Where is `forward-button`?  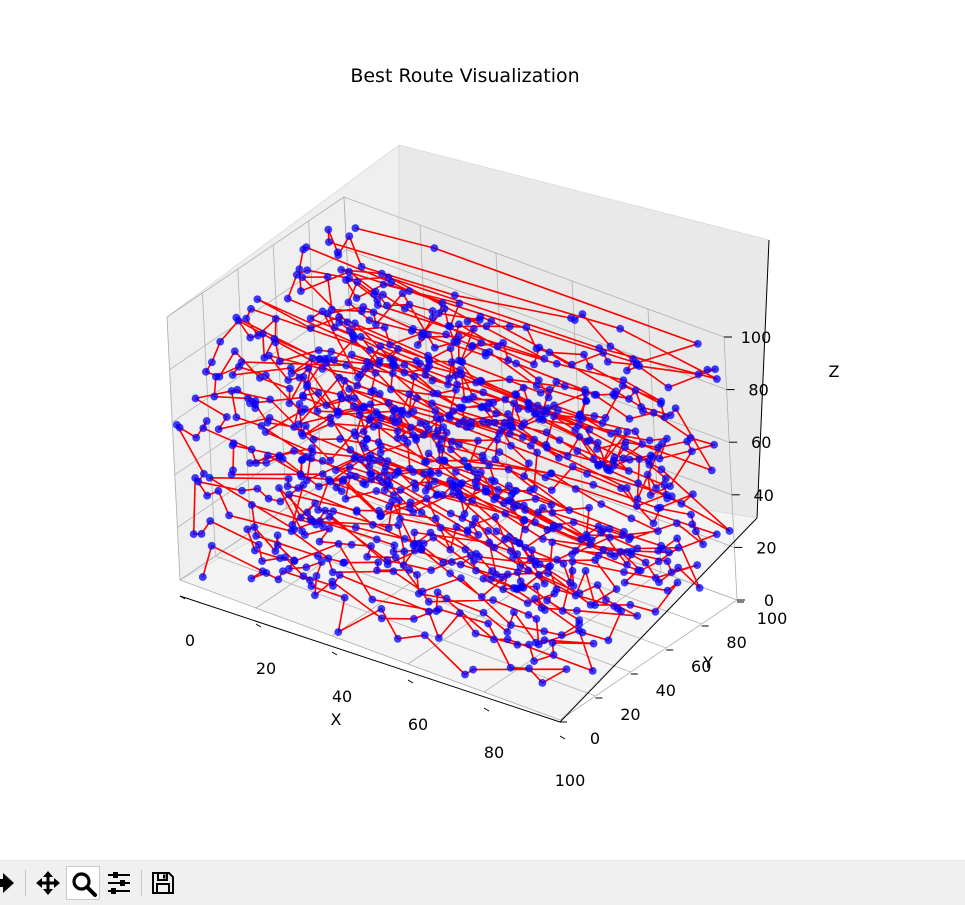
forward-button is located at coordinates (10, 883).